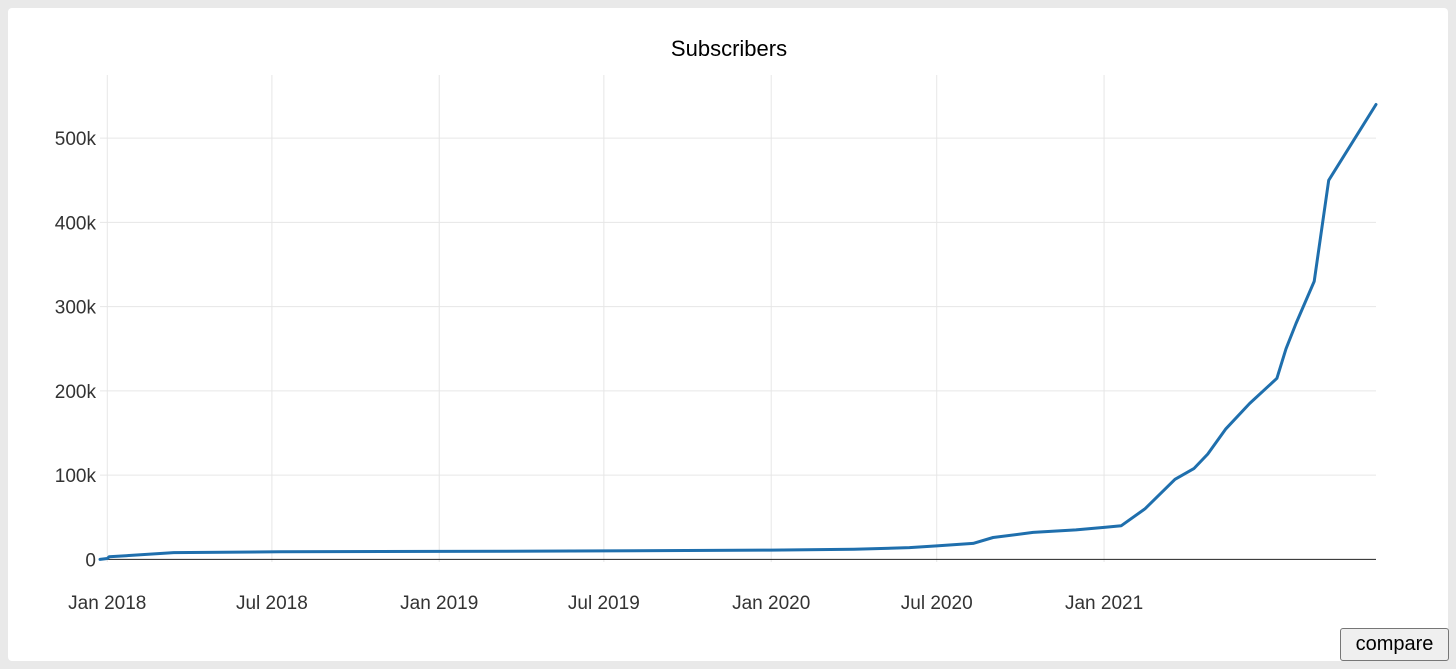 The height and width of the screenshot is (669, 1456). I want to click on x-tick-label: Jul 2019, so click(604, 603).